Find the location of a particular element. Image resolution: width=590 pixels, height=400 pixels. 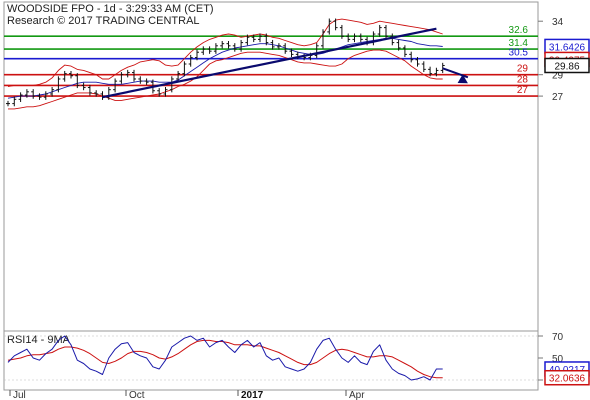

y-tick-label: 29 is located at coordinates (558, 76).